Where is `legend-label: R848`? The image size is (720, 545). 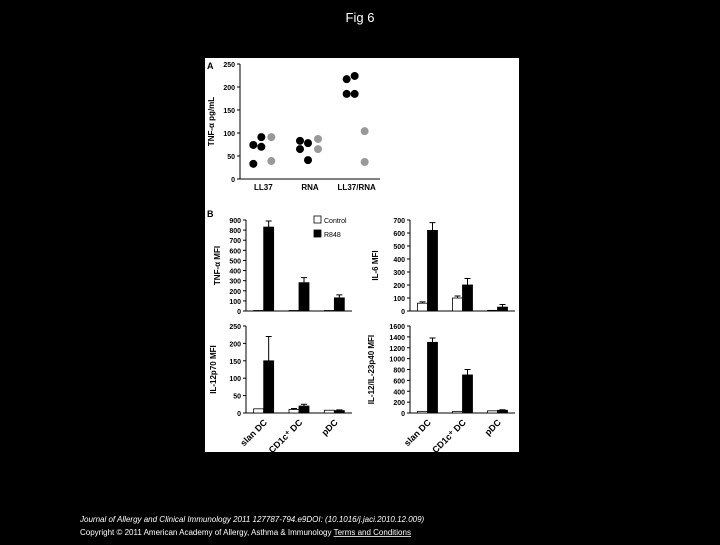 legend-label: R848 is located at coordinates (332, 235).